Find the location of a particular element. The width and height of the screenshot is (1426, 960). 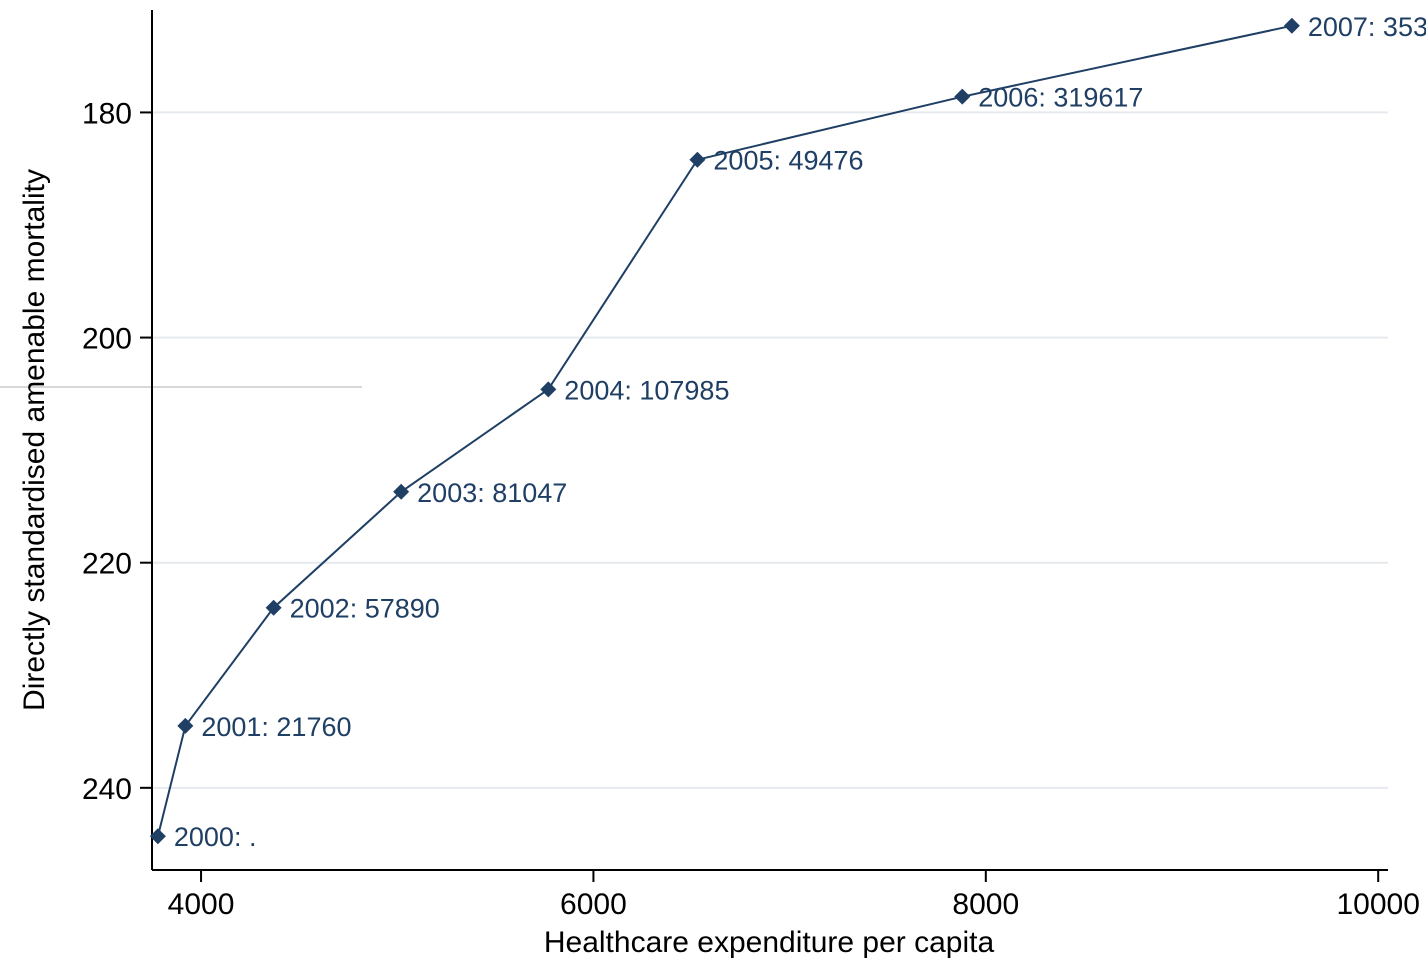

x-tick-label: 6000 is located at coordinates (593, 904).